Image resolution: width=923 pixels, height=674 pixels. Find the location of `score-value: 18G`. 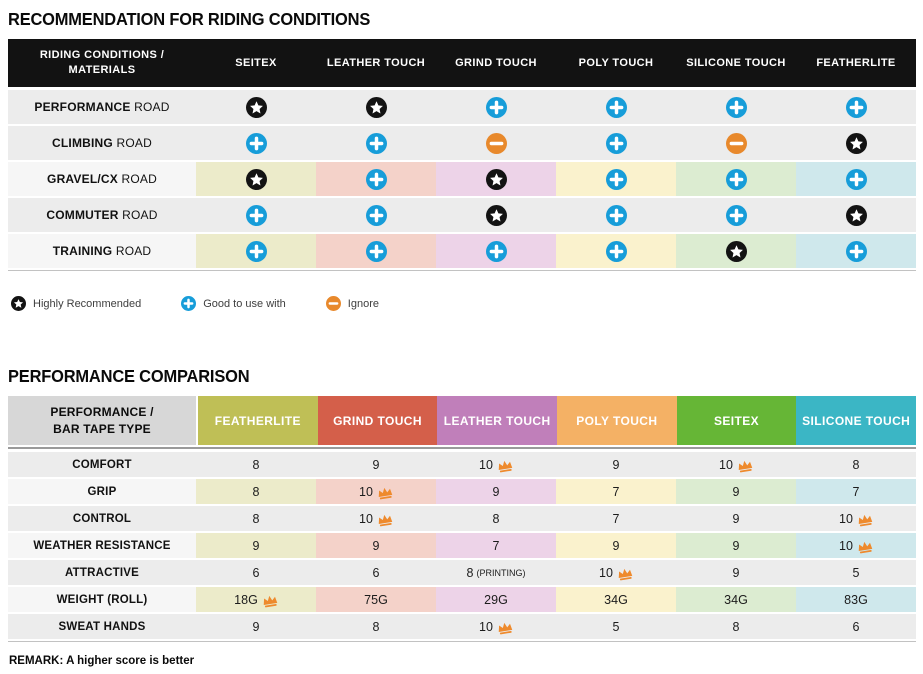

score-value: 18G is located at coordinates (246, 599).